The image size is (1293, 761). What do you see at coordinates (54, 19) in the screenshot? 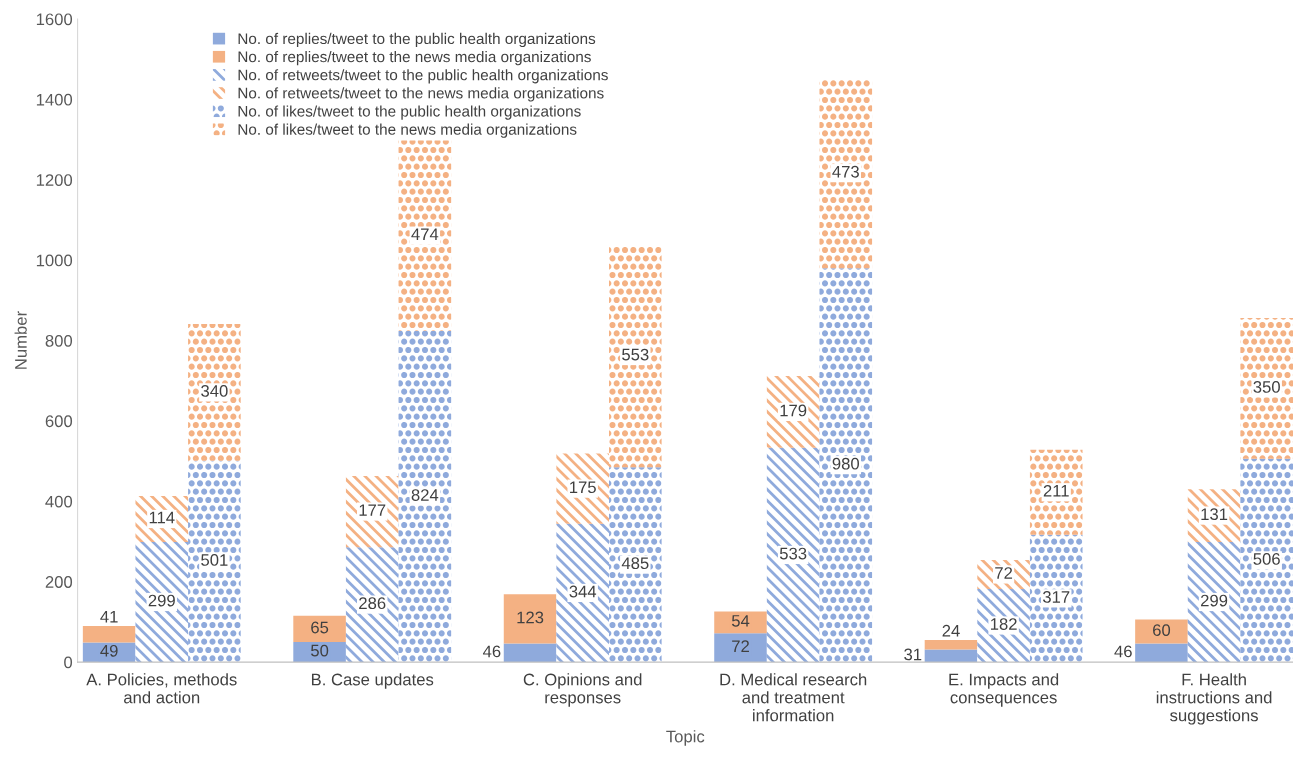
I see `y-tick-label: 1600` at bounding box center [54, 19].